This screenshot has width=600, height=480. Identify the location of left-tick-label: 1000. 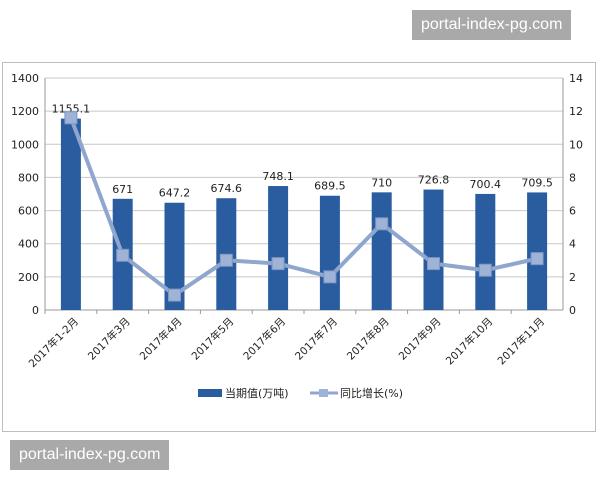
(25, 144).